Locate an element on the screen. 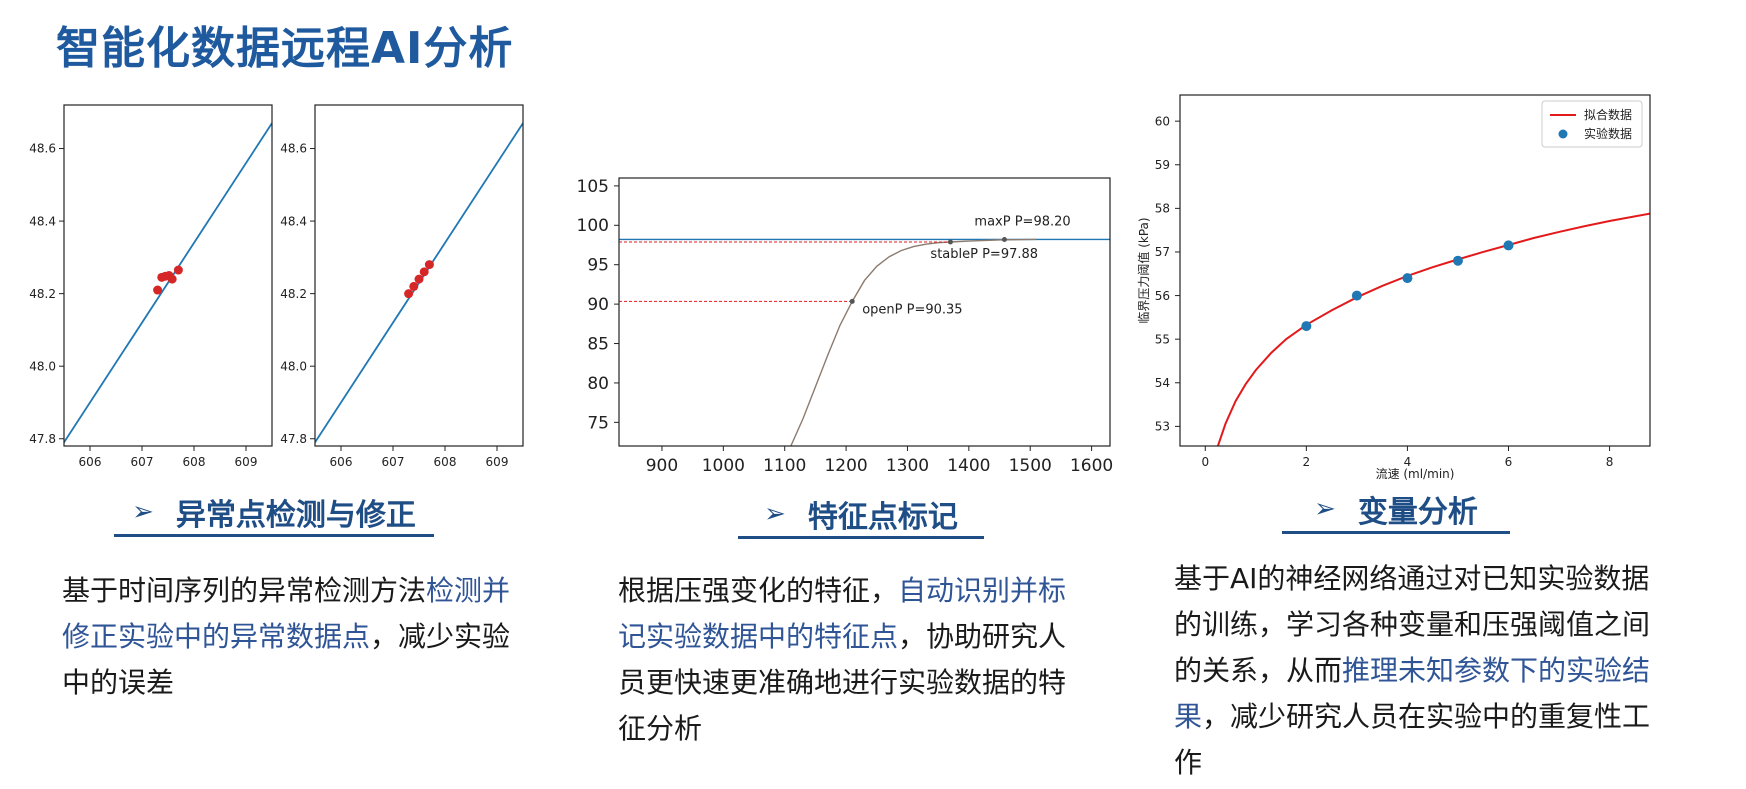  section-heading-label: 特征点标记 is located at coordinates (882, 517).